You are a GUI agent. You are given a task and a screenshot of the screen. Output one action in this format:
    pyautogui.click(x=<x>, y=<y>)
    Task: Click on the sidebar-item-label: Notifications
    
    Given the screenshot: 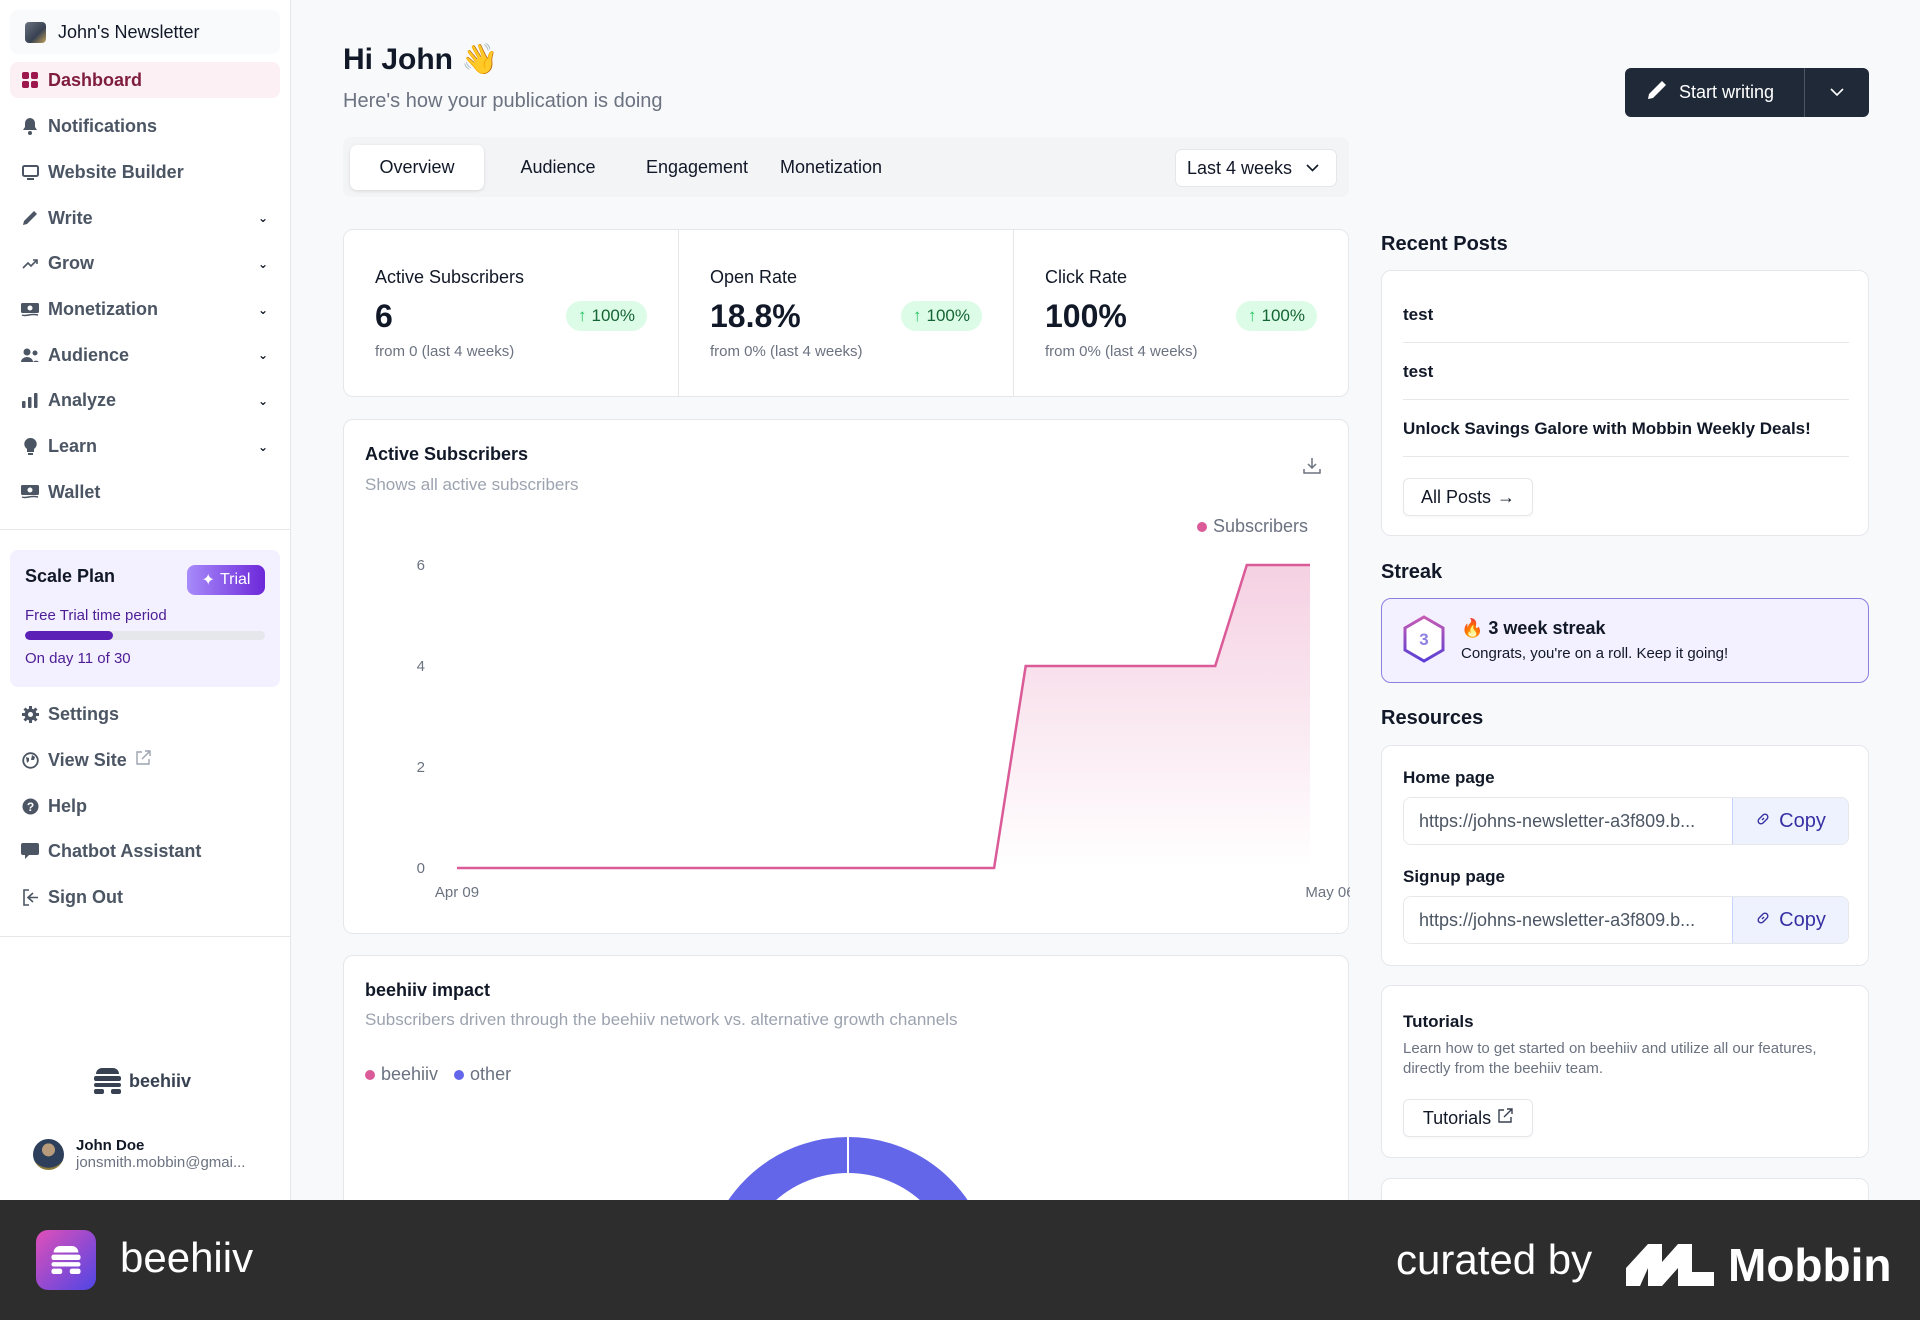 What is the action you would take?
    pyautogui.click(x=103, y=126)
    